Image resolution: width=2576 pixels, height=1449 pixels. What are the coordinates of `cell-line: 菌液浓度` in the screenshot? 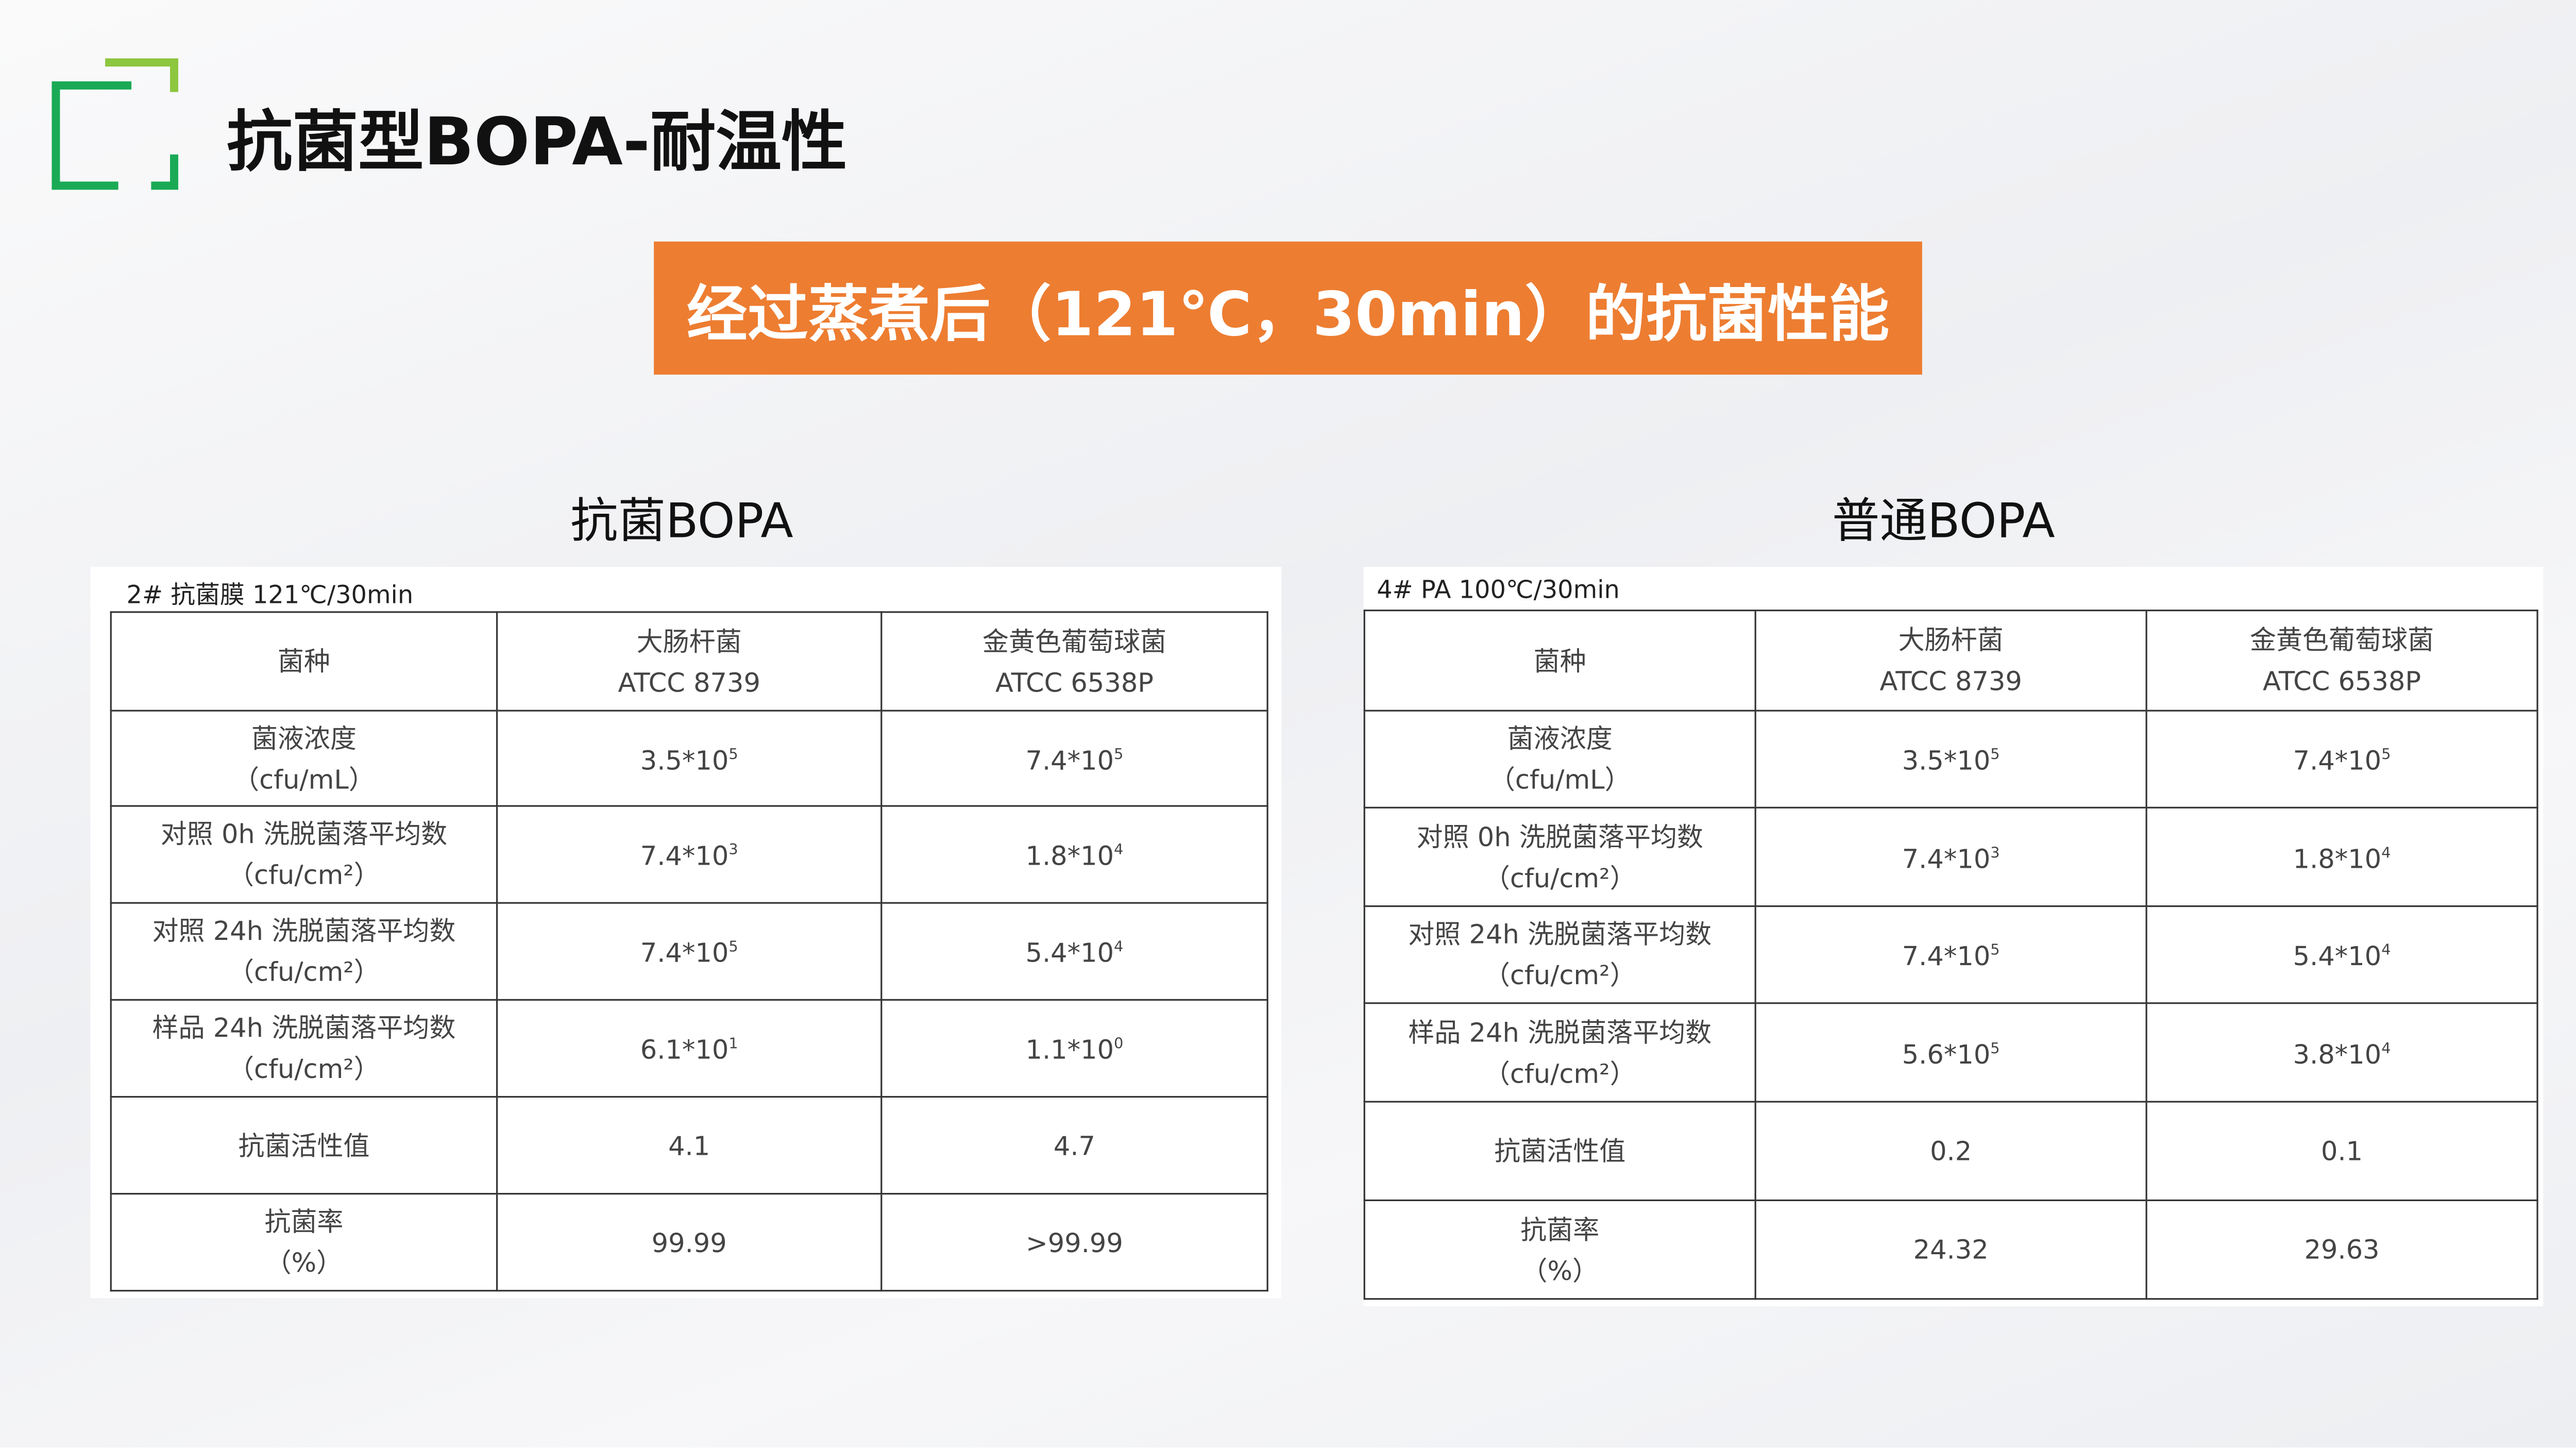 It's located at (1560, 738).